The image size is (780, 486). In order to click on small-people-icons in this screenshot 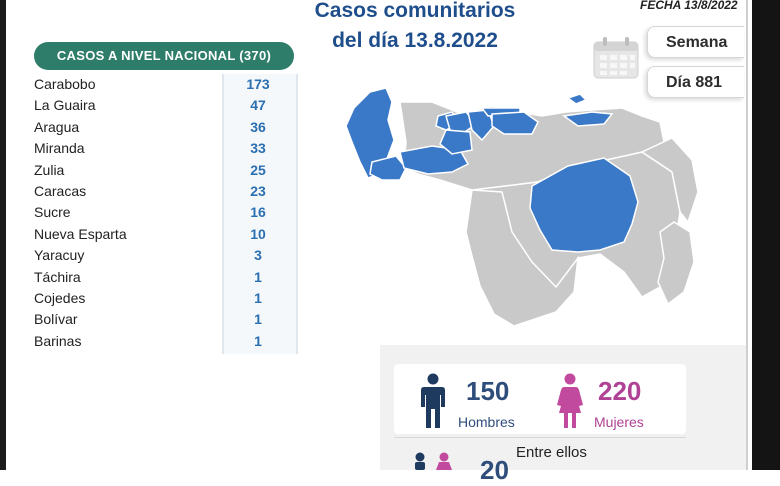, I will do `click(433, 461)`.